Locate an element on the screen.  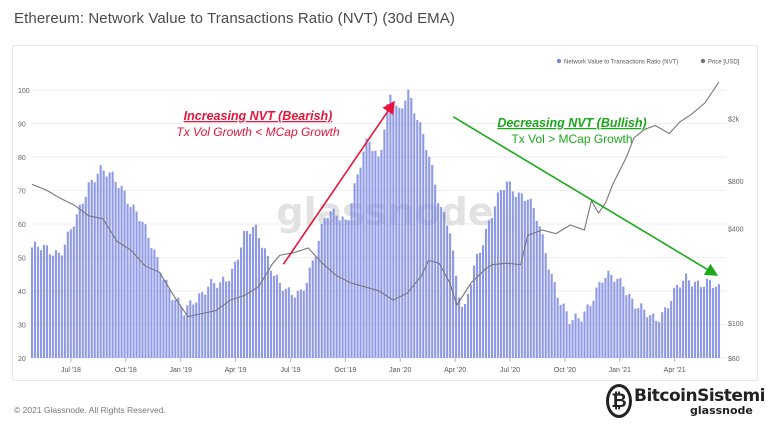
x-tick-label: Jul '19 is located at coordinates (290, 370).